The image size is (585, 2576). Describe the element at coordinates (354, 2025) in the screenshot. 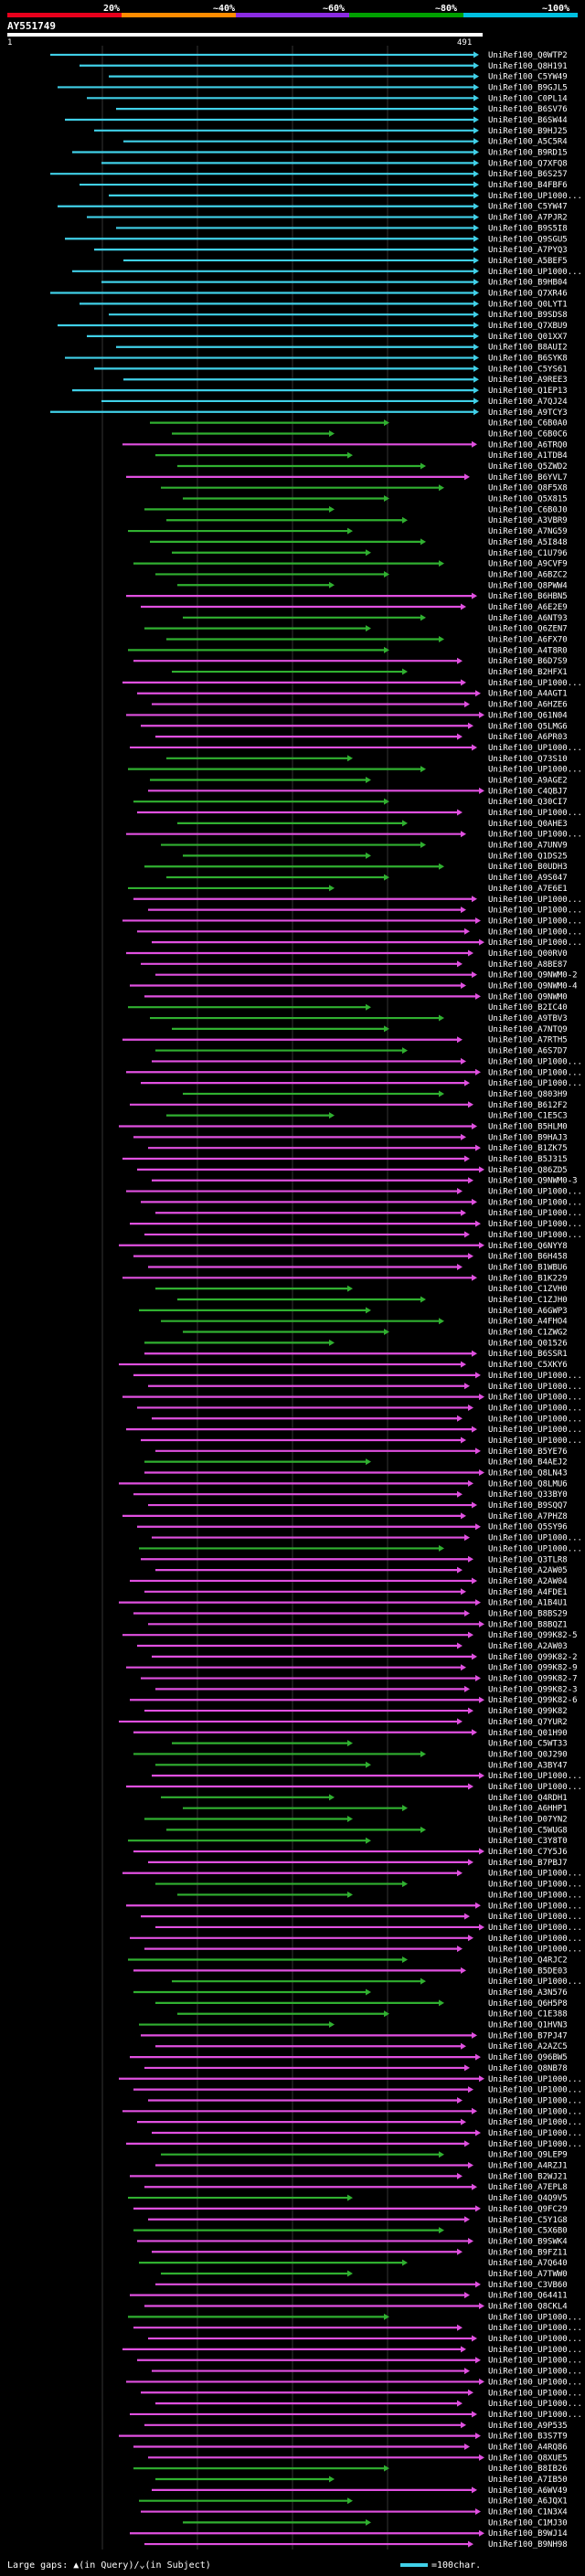

I see `hit-row: UniRef100_Q1HVN3` at that location.